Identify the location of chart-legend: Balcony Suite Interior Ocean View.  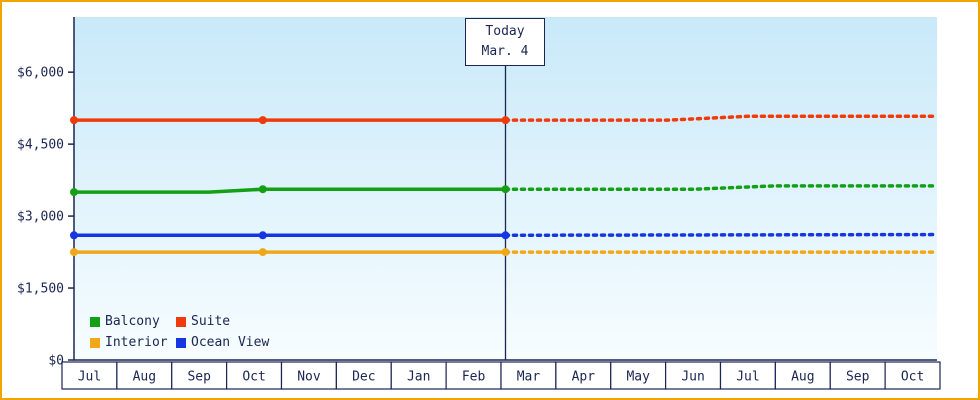
(179, 332).